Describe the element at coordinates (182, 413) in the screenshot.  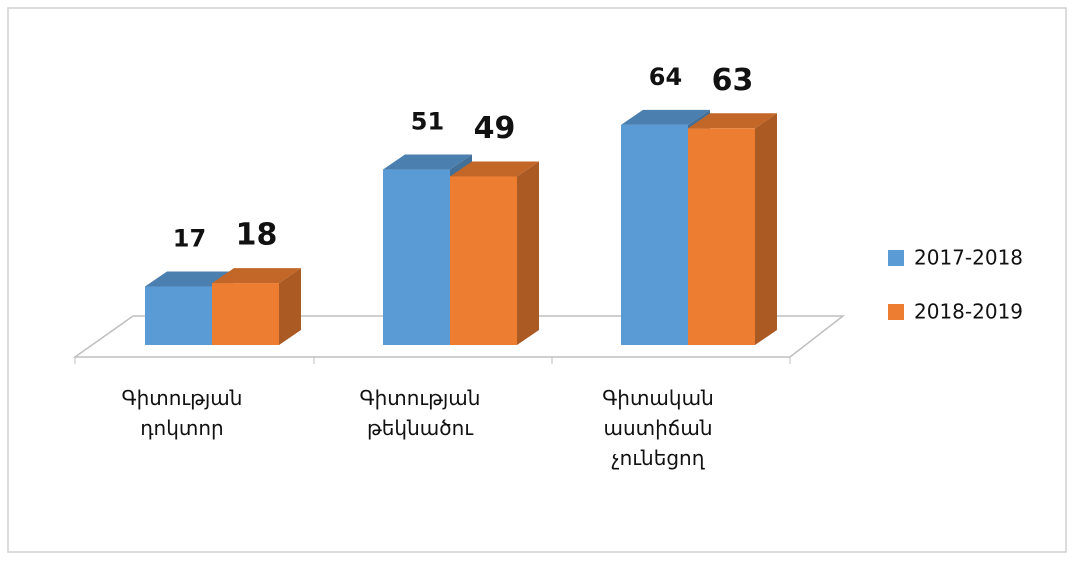
I see `x-tick-label: Գիտության դոկտոր` at that location.